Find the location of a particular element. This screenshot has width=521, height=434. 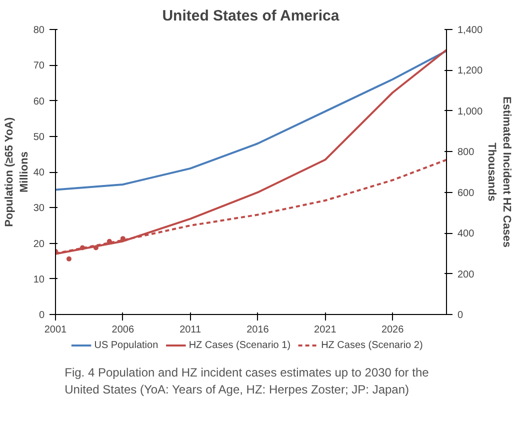

y2-tick-label: 1,200 is located at coordinates (470, 71).